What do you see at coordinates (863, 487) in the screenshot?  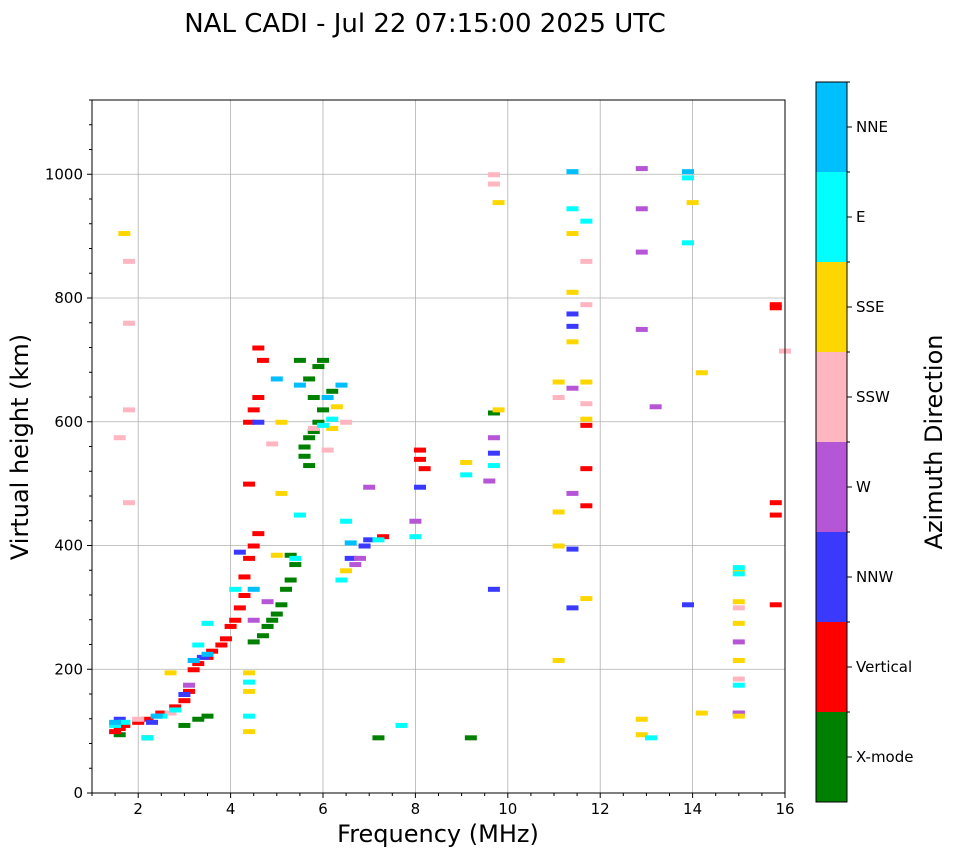 I see `colorbar-label-item: W` at bounding box center [863, 487].